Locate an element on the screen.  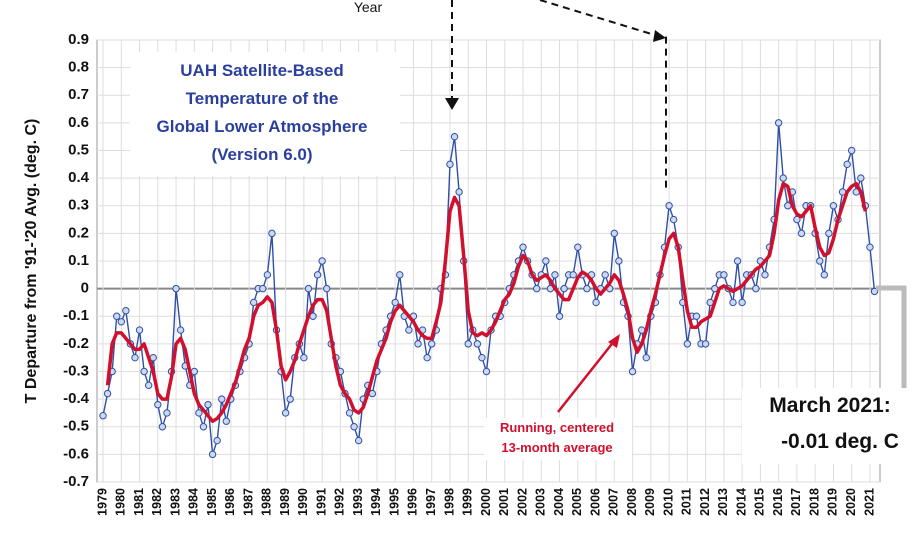
y-tick-label: 0.6 is located at coordinates (78, 122).